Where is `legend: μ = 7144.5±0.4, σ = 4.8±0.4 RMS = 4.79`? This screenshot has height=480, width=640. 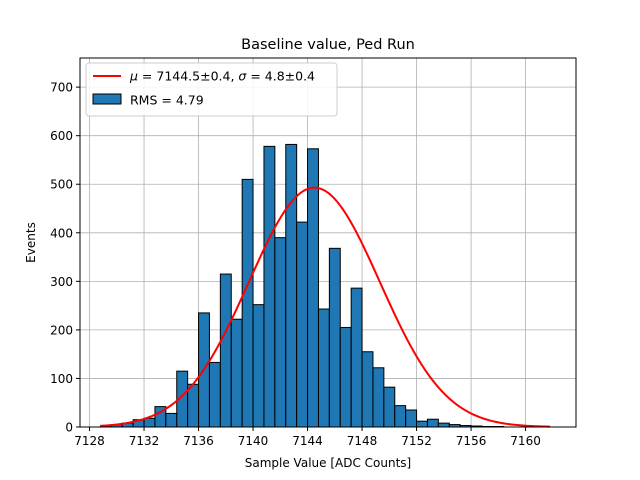 legend: μ = 7144.5±0.4, σ = 4.8±0.4 RMS = 4.79 is located at coordinates (211, 89).